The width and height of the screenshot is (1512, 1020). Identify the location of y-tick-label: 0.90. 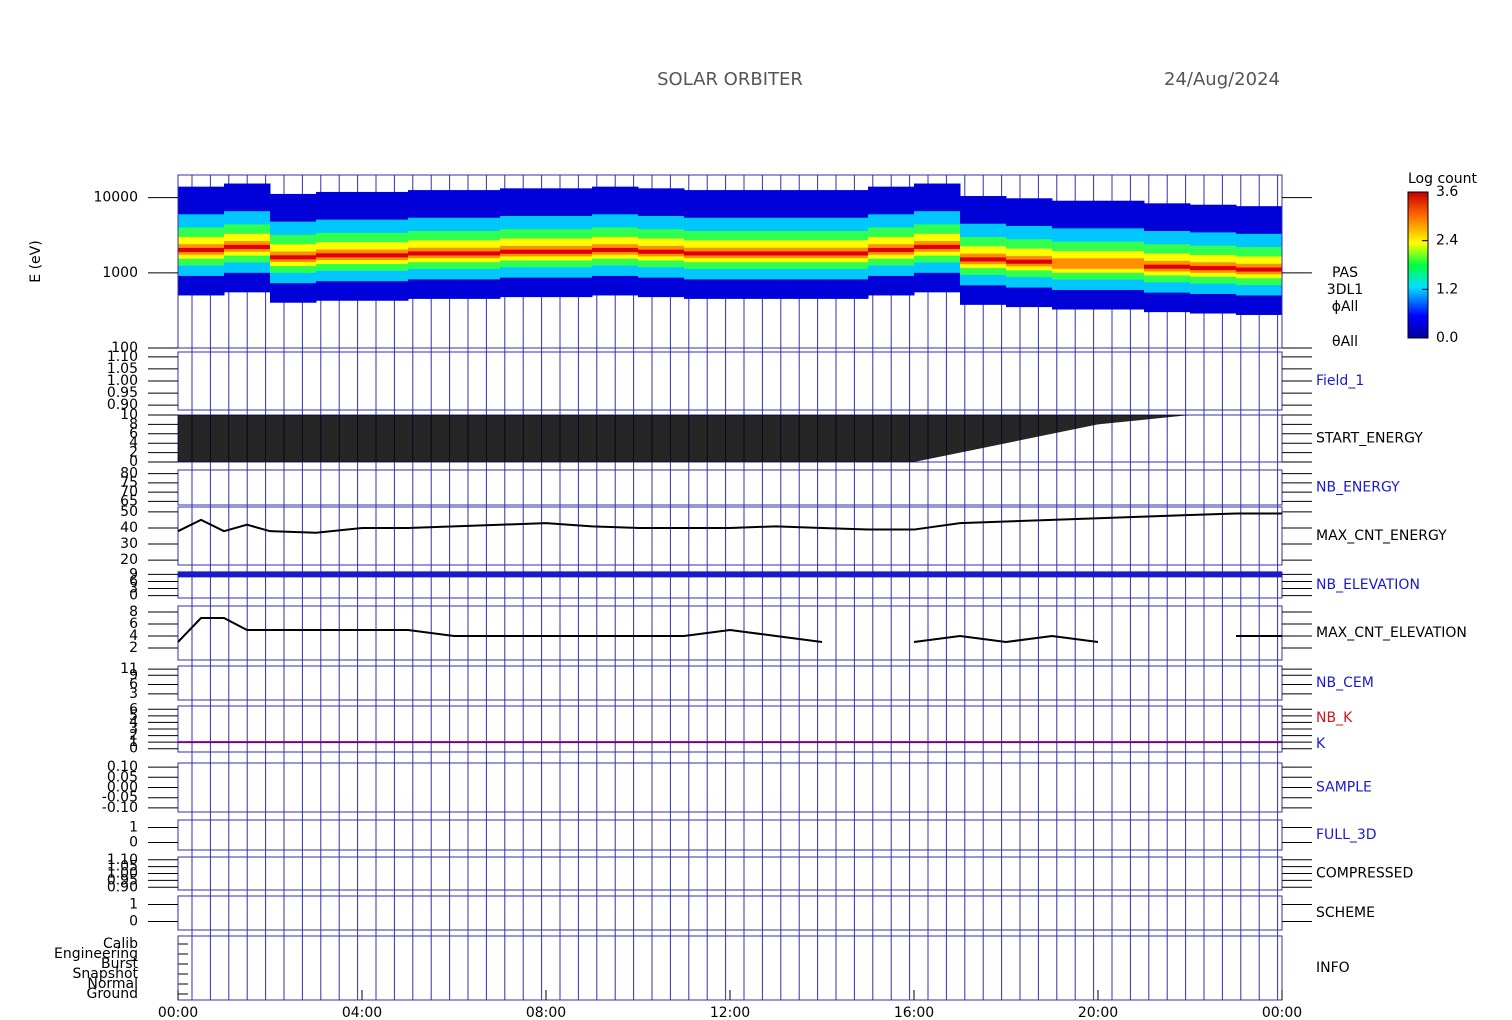
(122, 405).